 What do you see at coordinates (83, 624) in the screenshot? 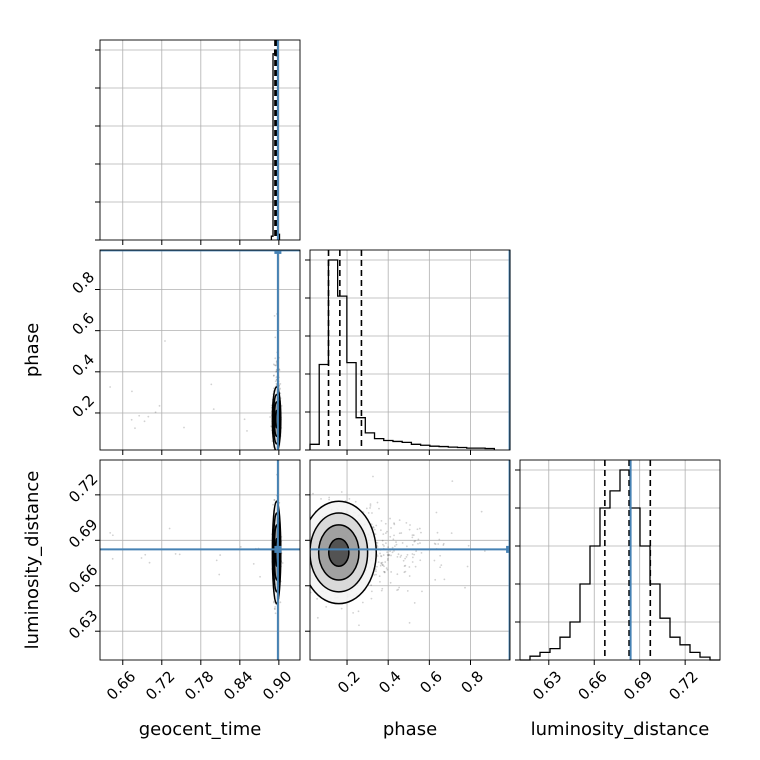
I see `y-tick-label: 0.63` at bounding box center [83, 624].